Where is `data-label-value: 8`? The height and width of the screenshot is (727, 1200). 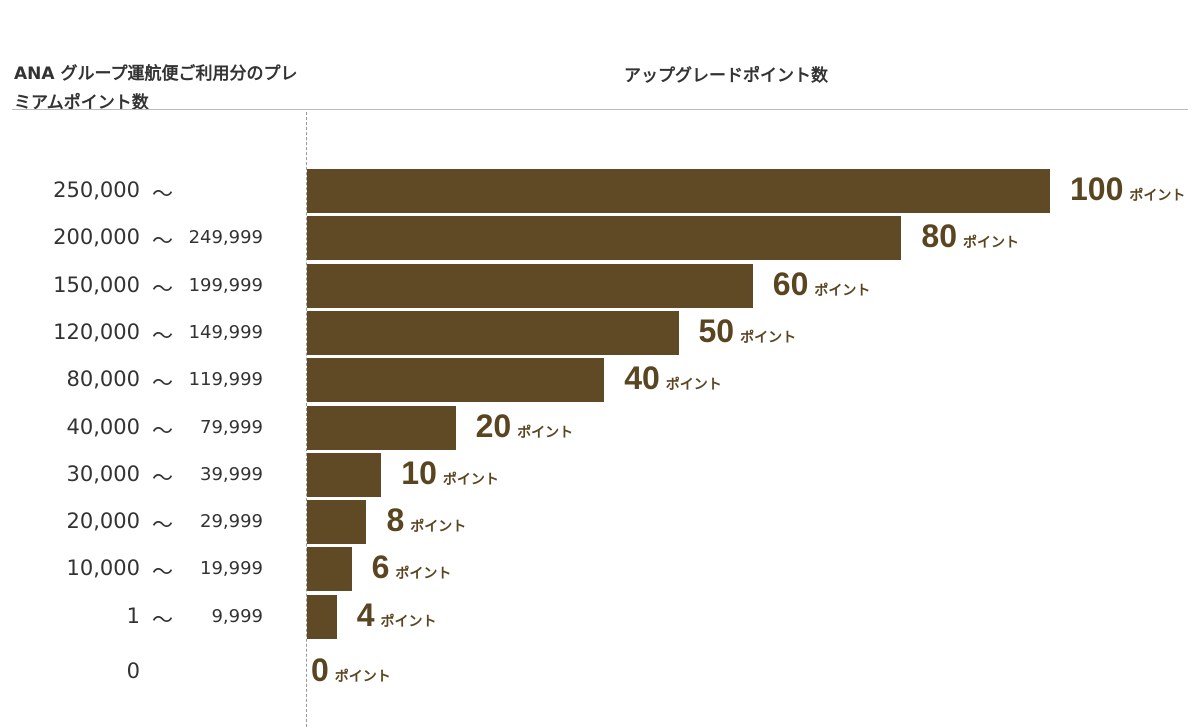 data-label-value: 8 is located at coordinates (395, 520).